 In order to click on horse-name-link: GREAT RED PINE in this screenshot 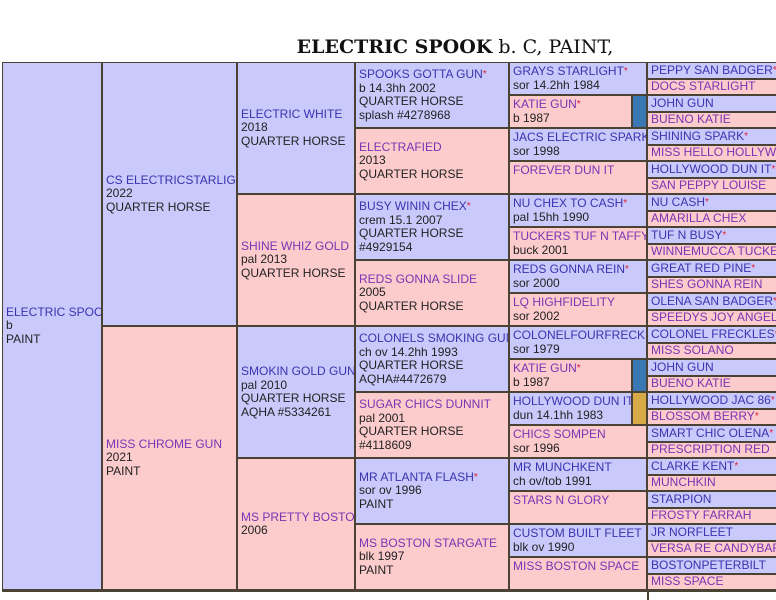, I will do `click(701, 267)`.